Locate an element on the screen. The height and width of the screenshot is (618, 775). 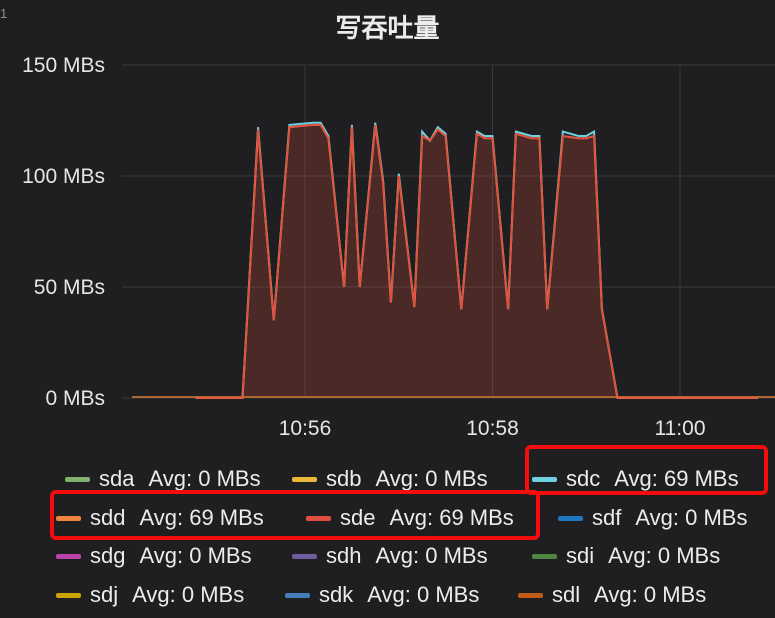
legend-series-name: sda is located at coordinates (117, 478).